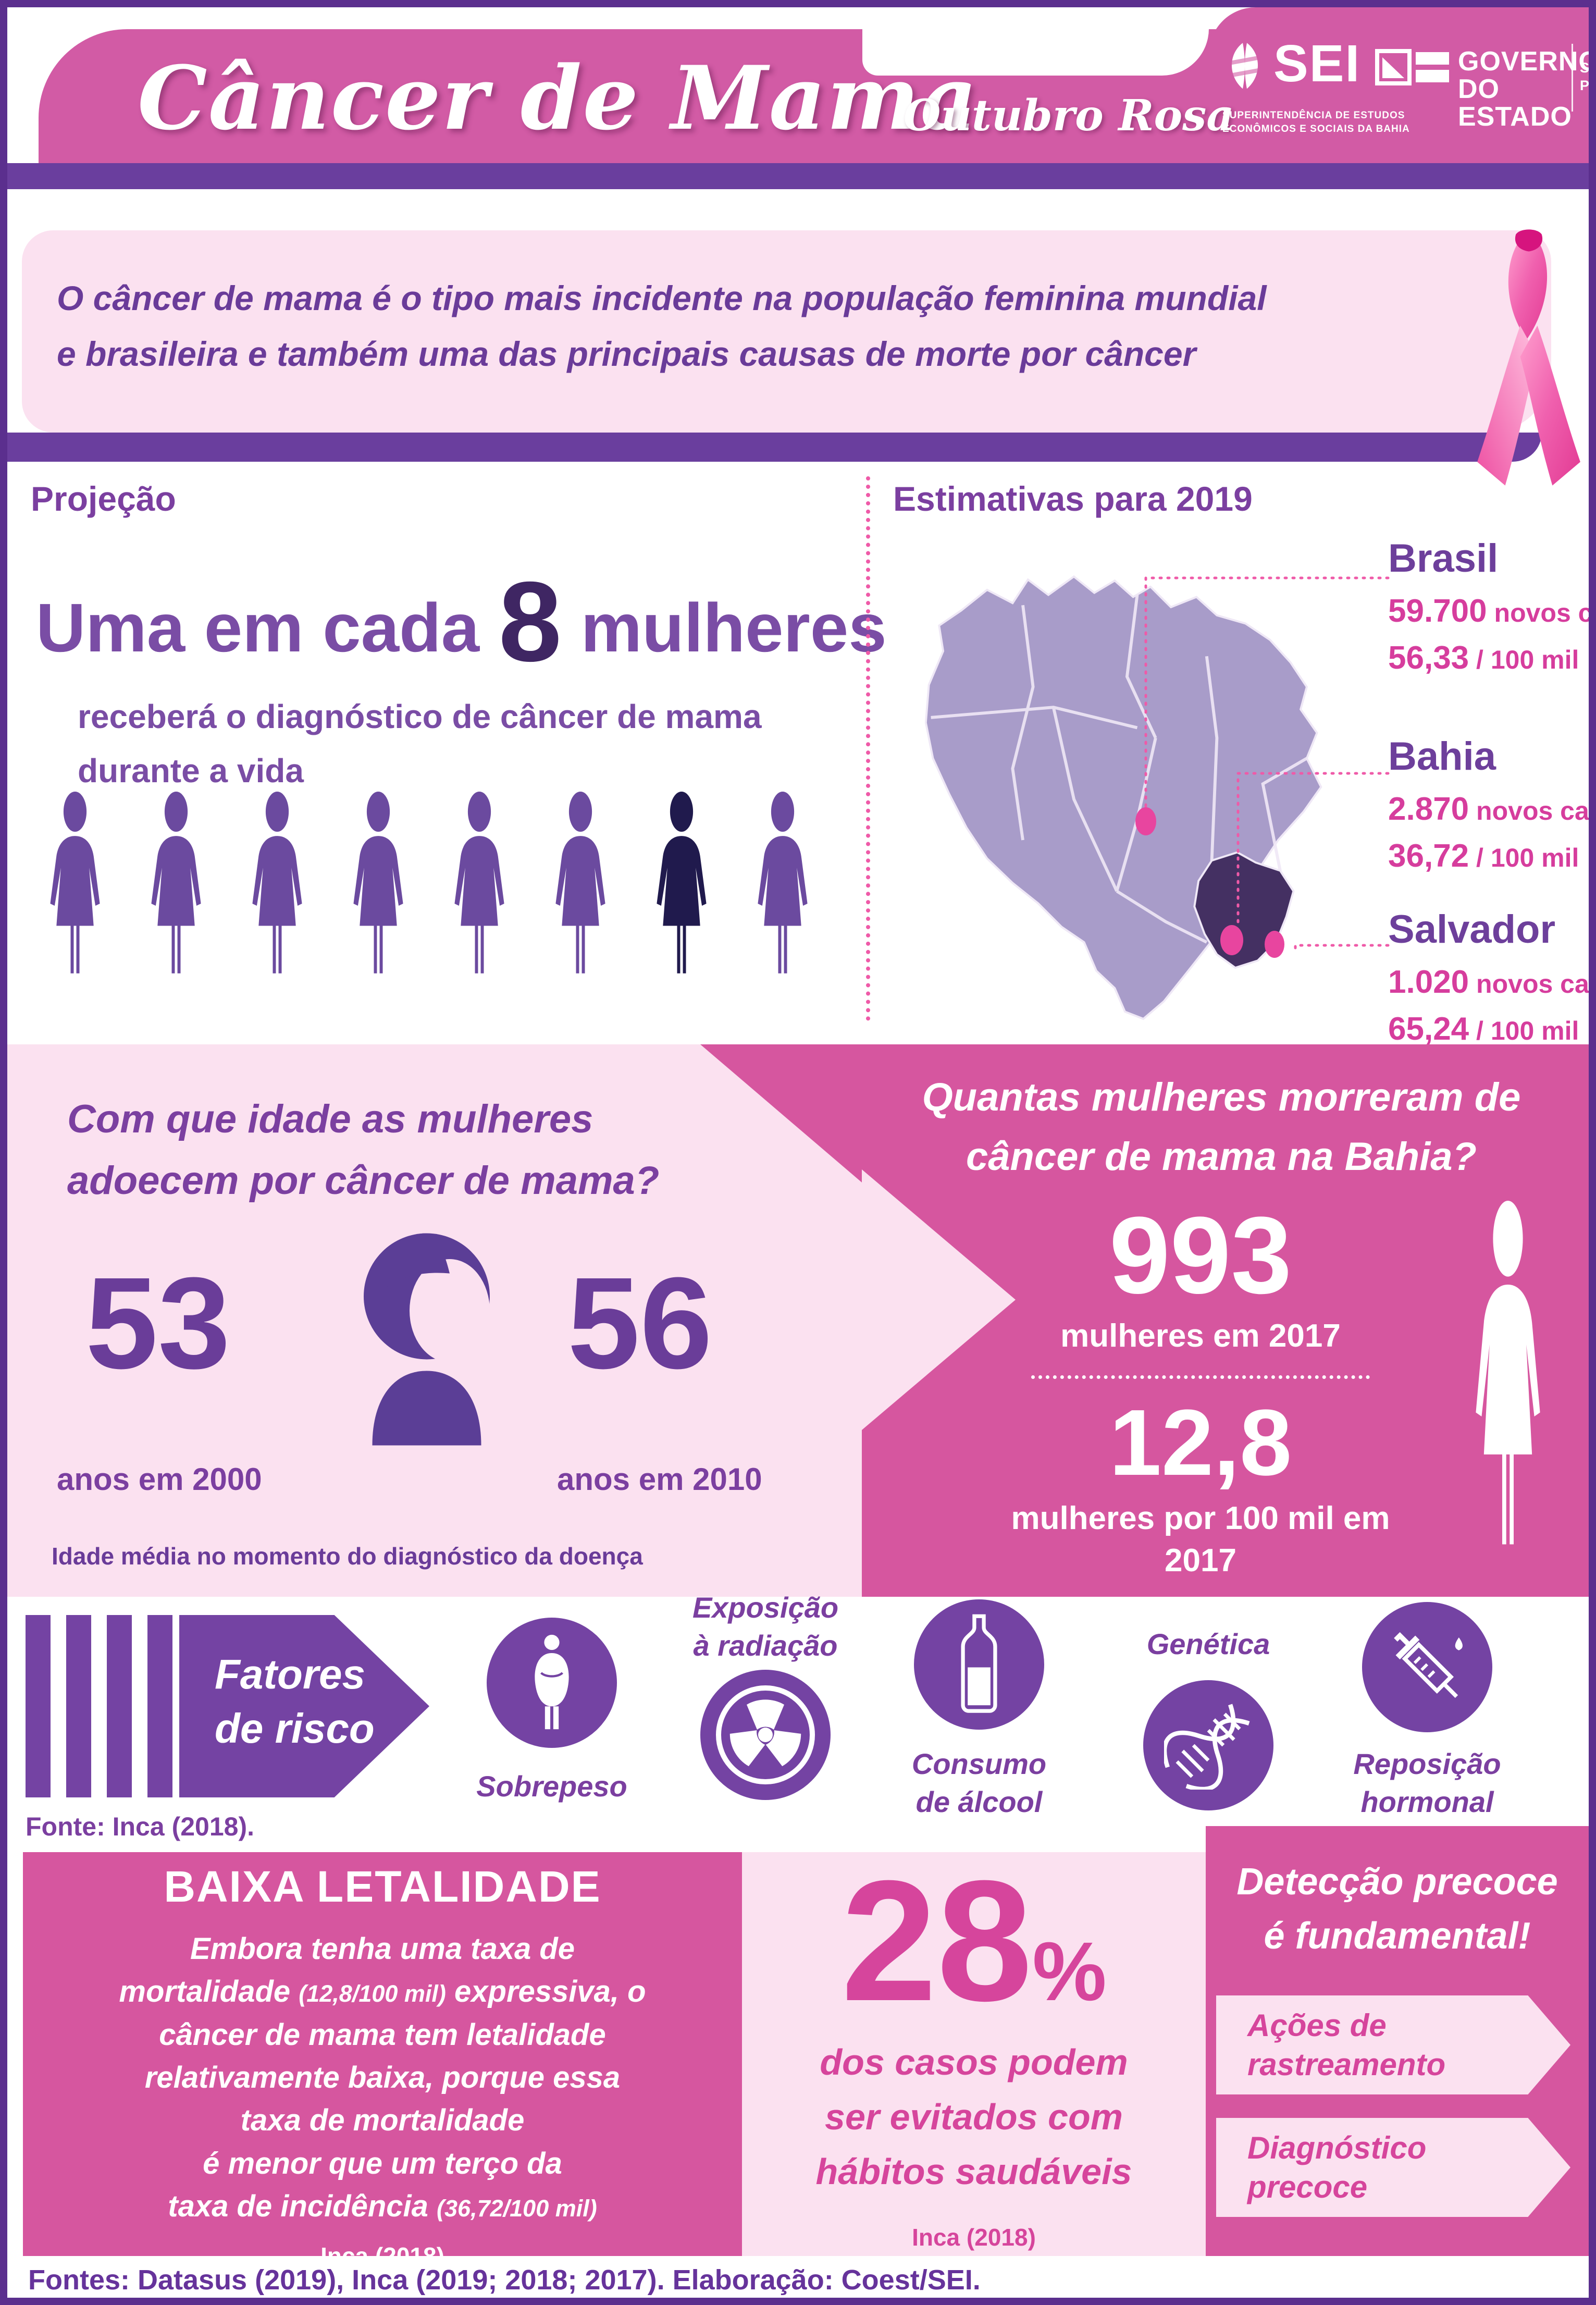  Describe the element at coordinates (382, 1949) in the screenshot. I see `lethality-line: Embora tenha uma taxa de` at that location.